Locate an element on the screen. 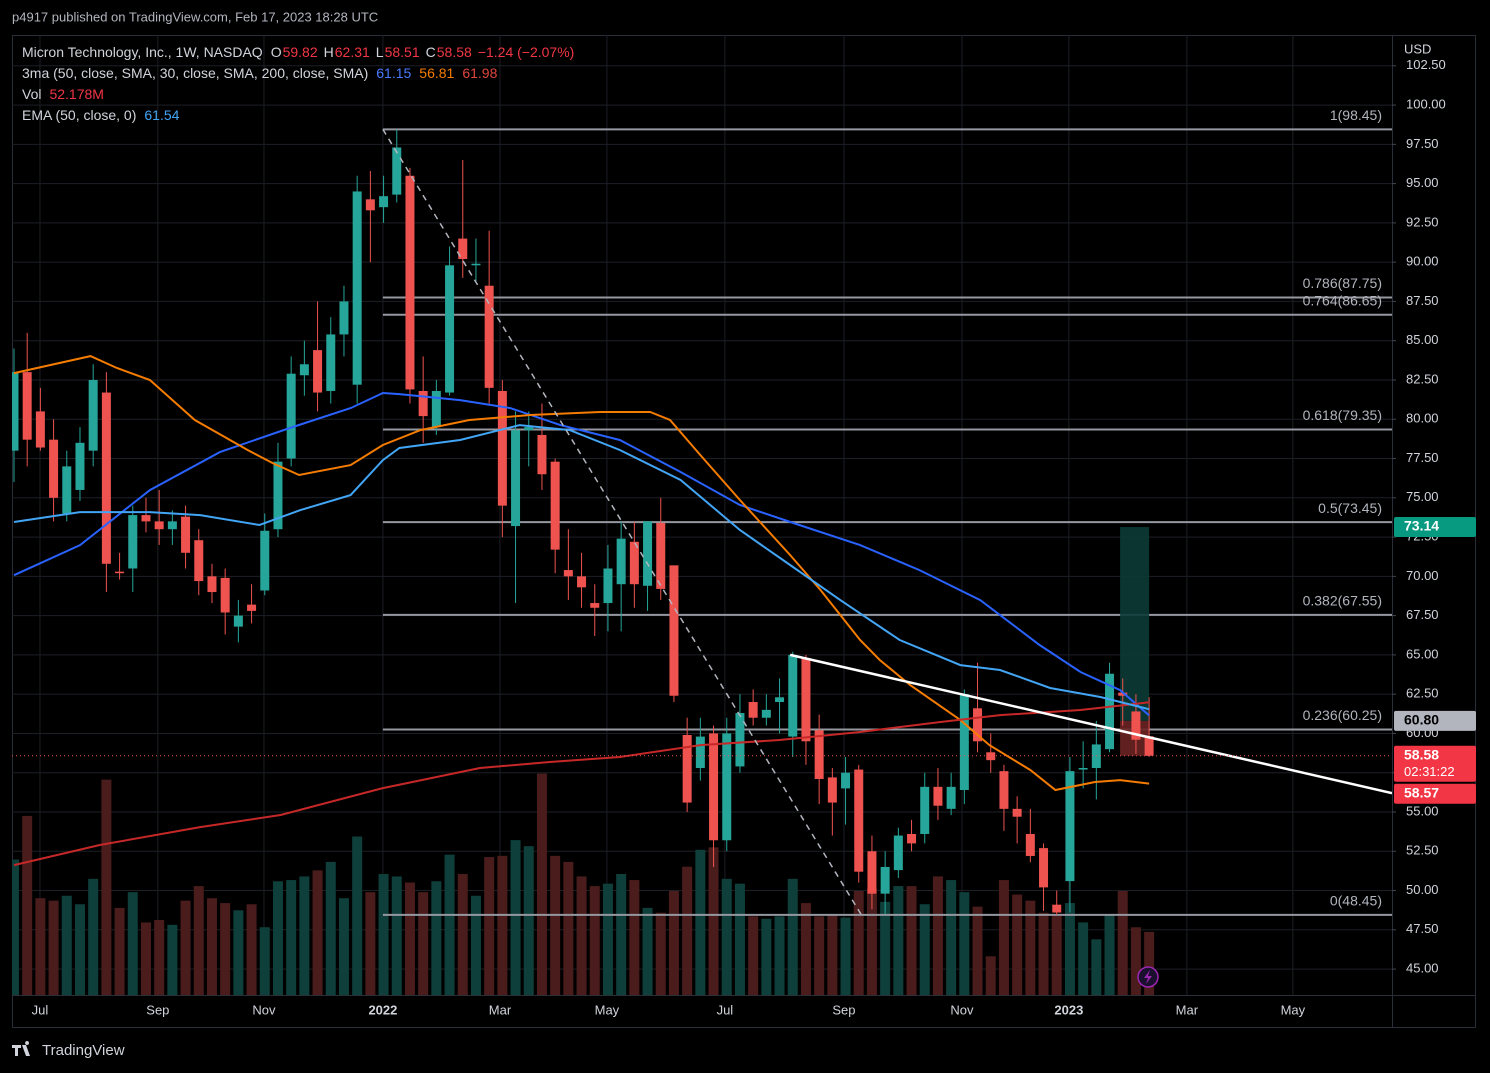  price-label-bg is located at coordinates (1435, 527).